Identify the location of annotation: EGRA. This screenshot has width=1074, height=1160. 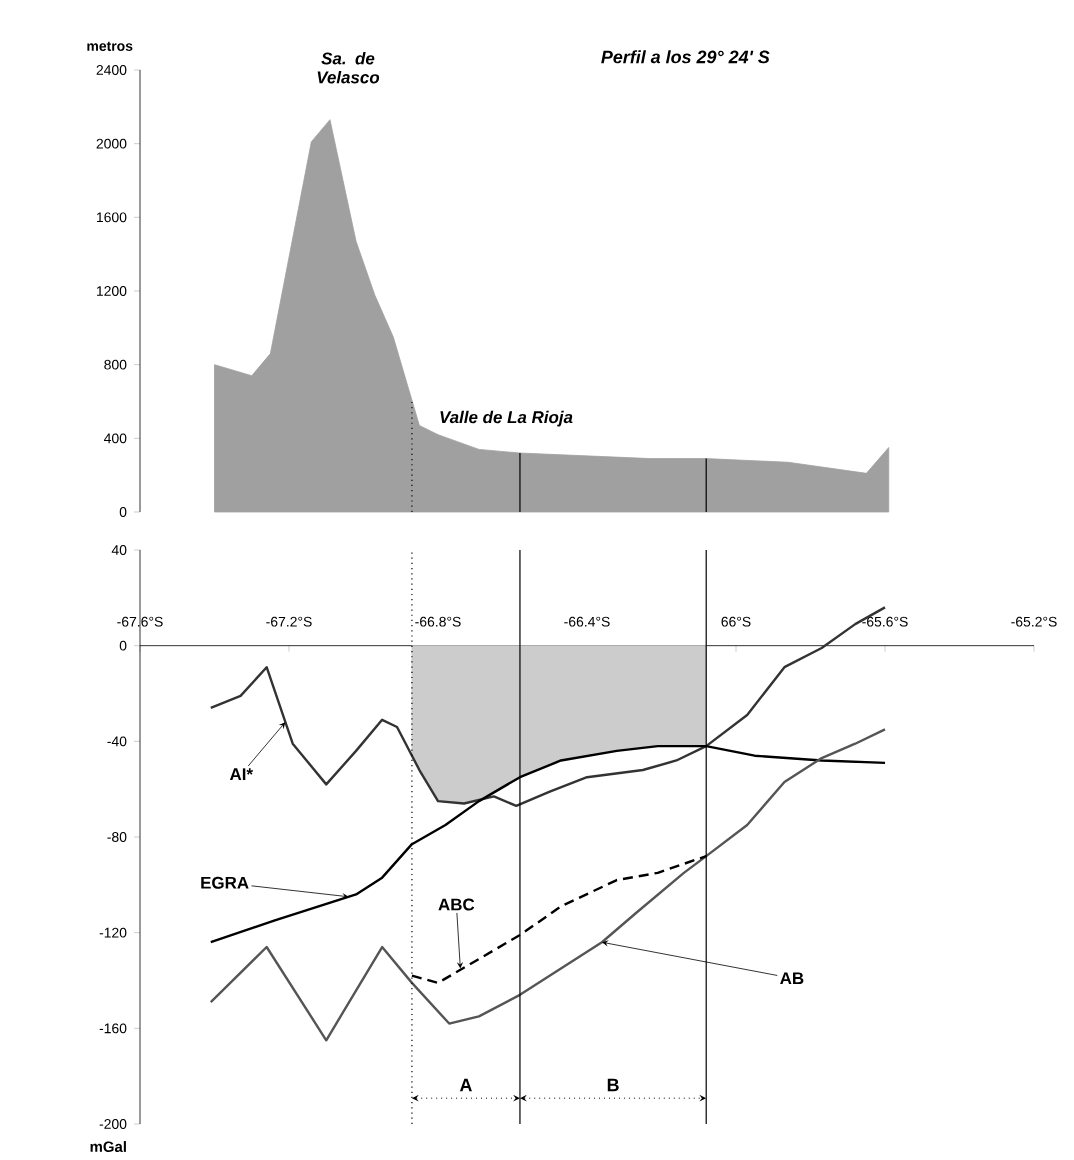
(225, 882).